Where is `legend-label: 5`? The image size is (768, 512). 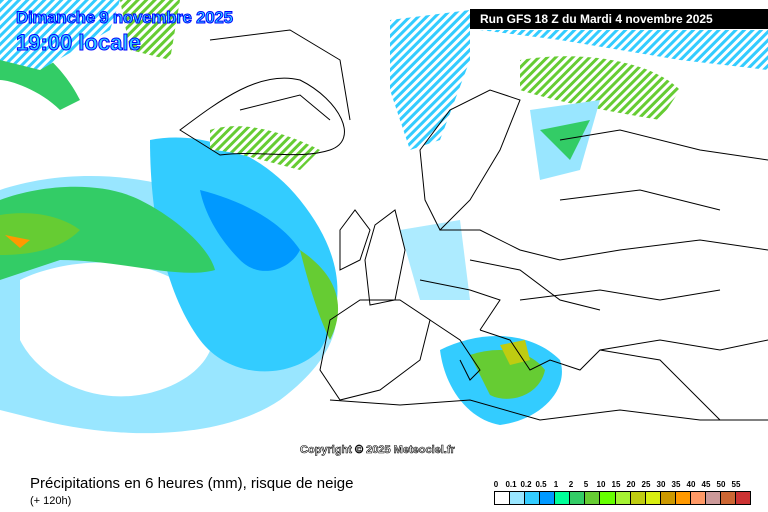 legend-label: 5 is located at coordinates (586, 484).